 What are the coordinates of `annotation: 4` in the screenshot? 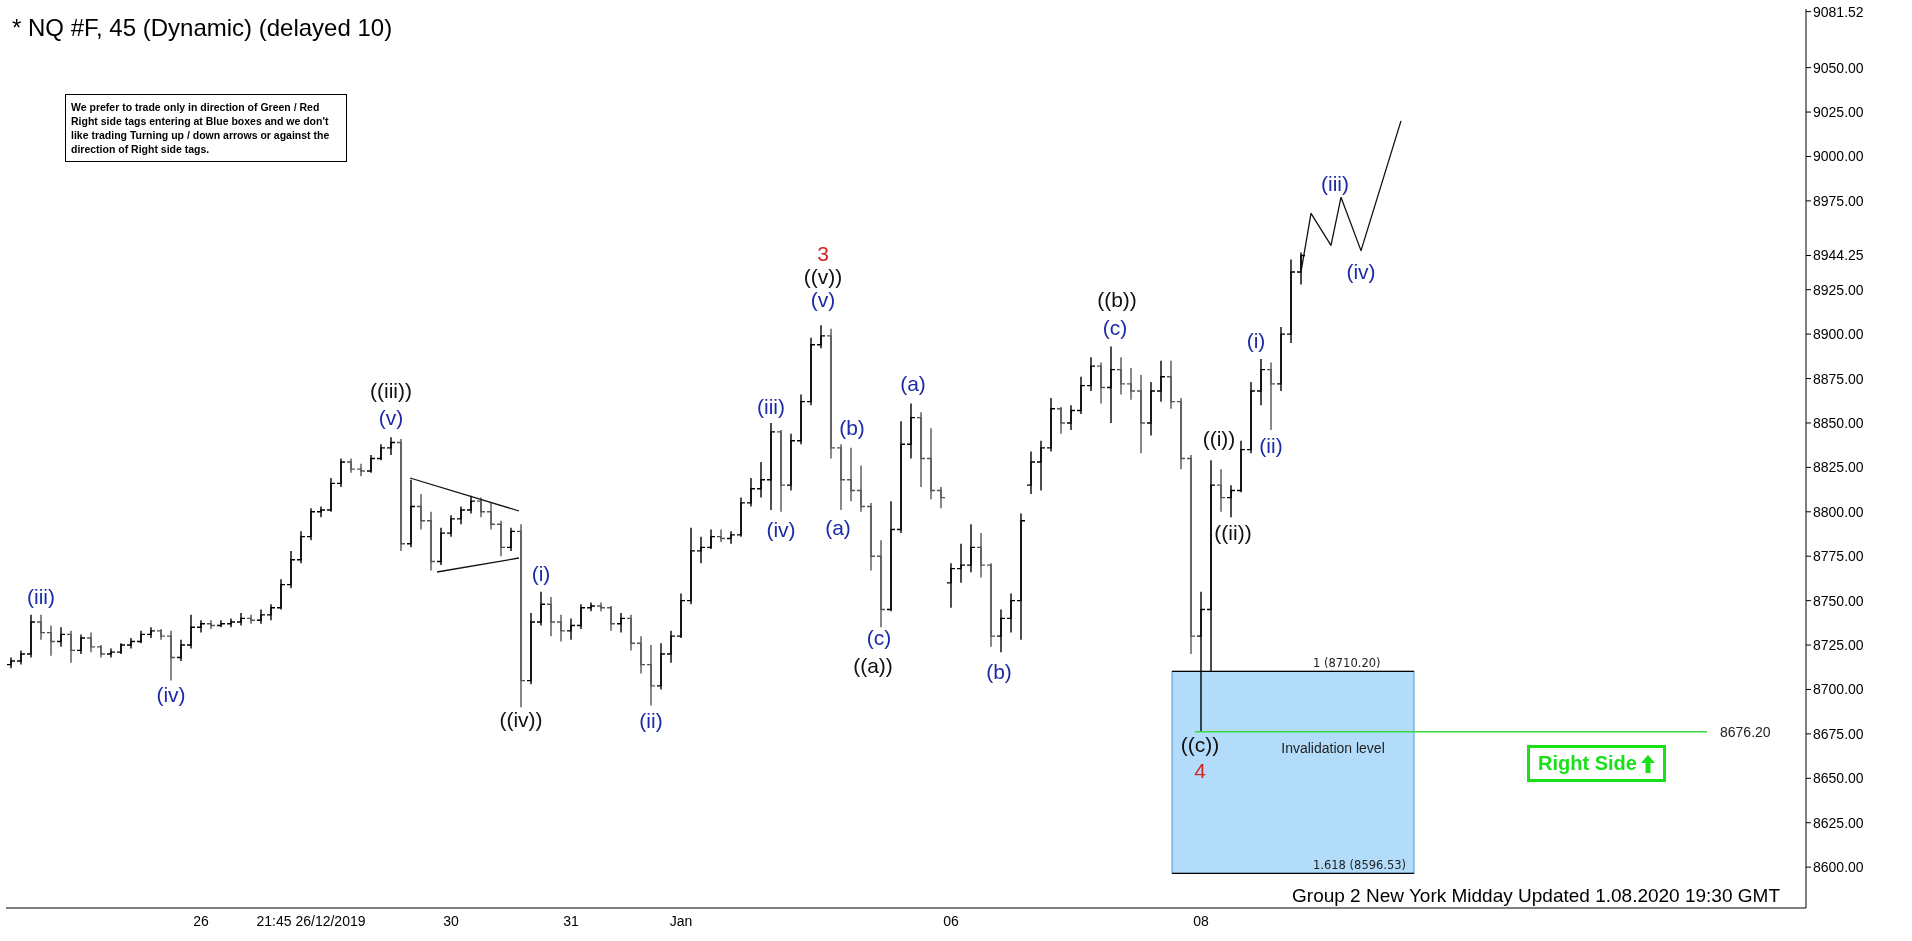 It's located at (1200, 771).